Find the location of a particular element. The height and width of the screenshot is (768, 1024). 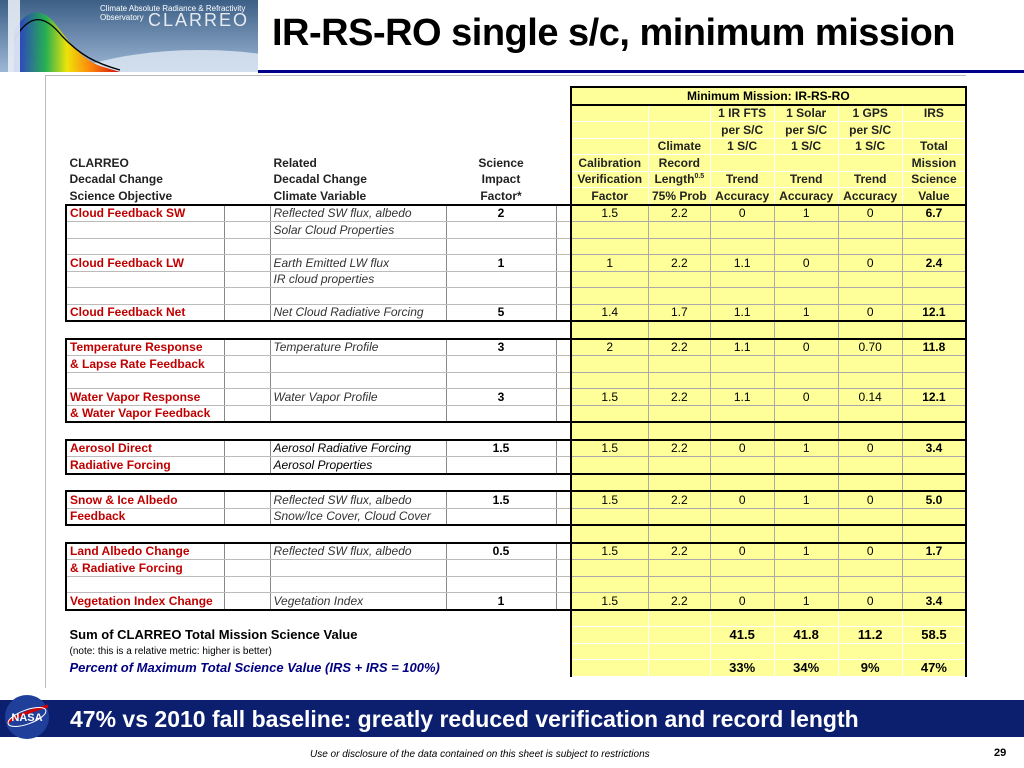

percent-gps-value: 9% is located at coordinates (870, 667).